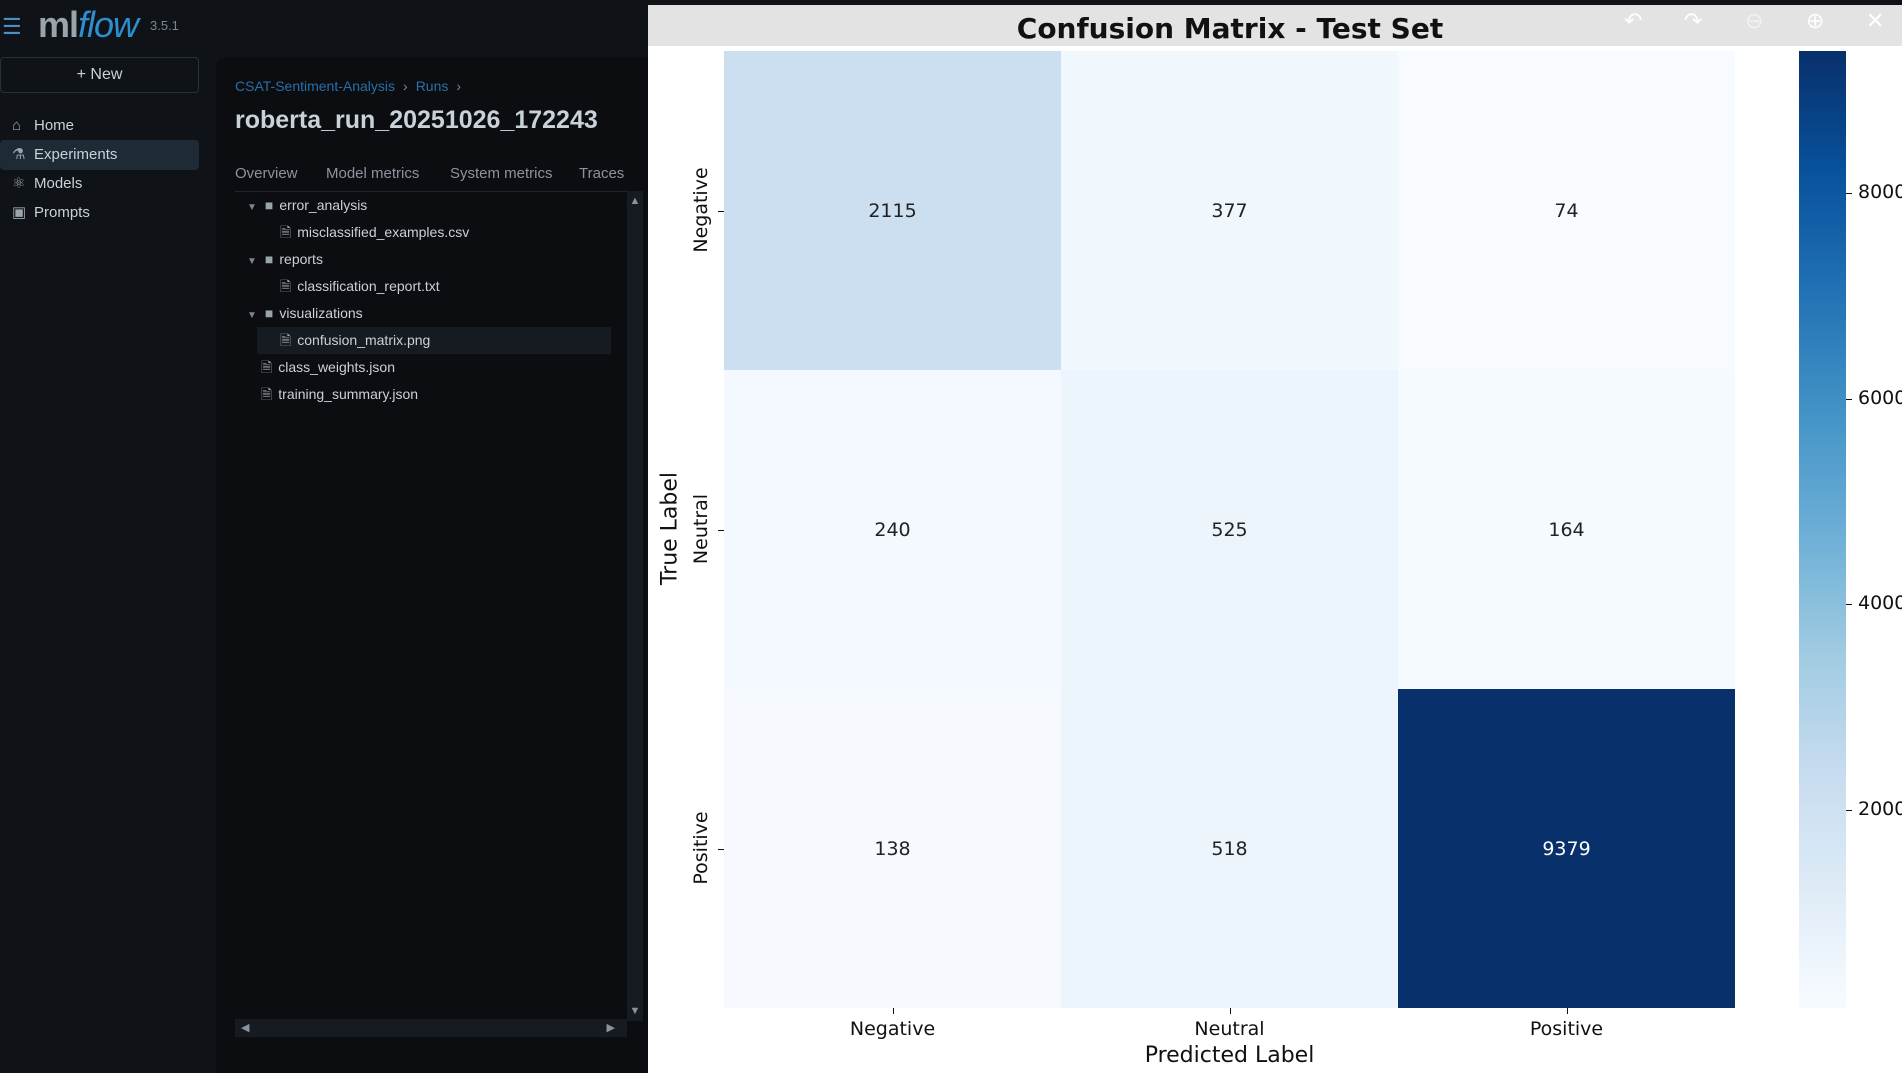  What do you see at coordinates (58, 183) in the screenshot?
I see `sidebar-label: Models` at bounding box center [58, 183].